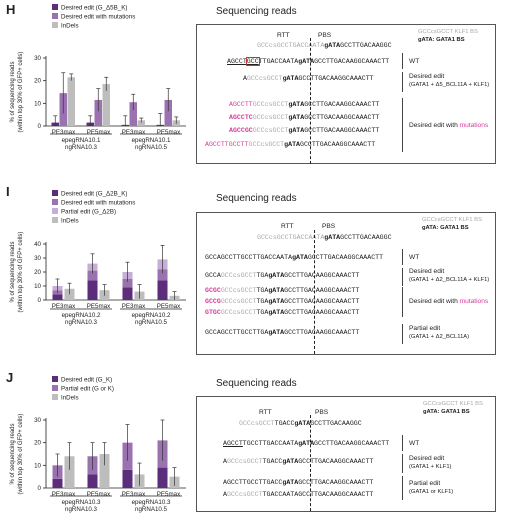  What do you see at coordinates (441, 40) in the screenshot?
I see `gata1-bs-legend-h: gATA: GATA1 BS` at bounding box center [441, 40].